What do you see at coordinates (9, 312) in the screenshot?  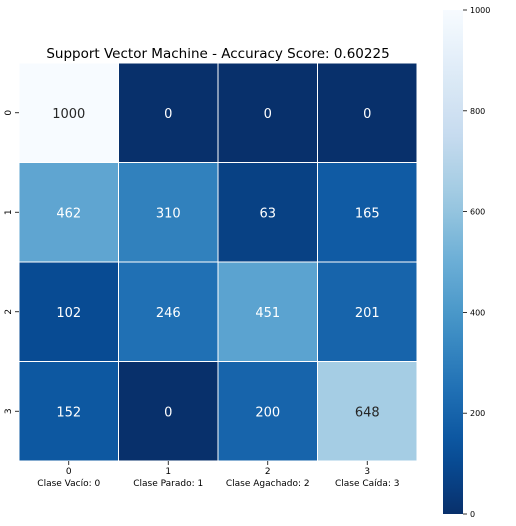 I see `y-tick-label-2: 2` at bounding box center [9, 312].